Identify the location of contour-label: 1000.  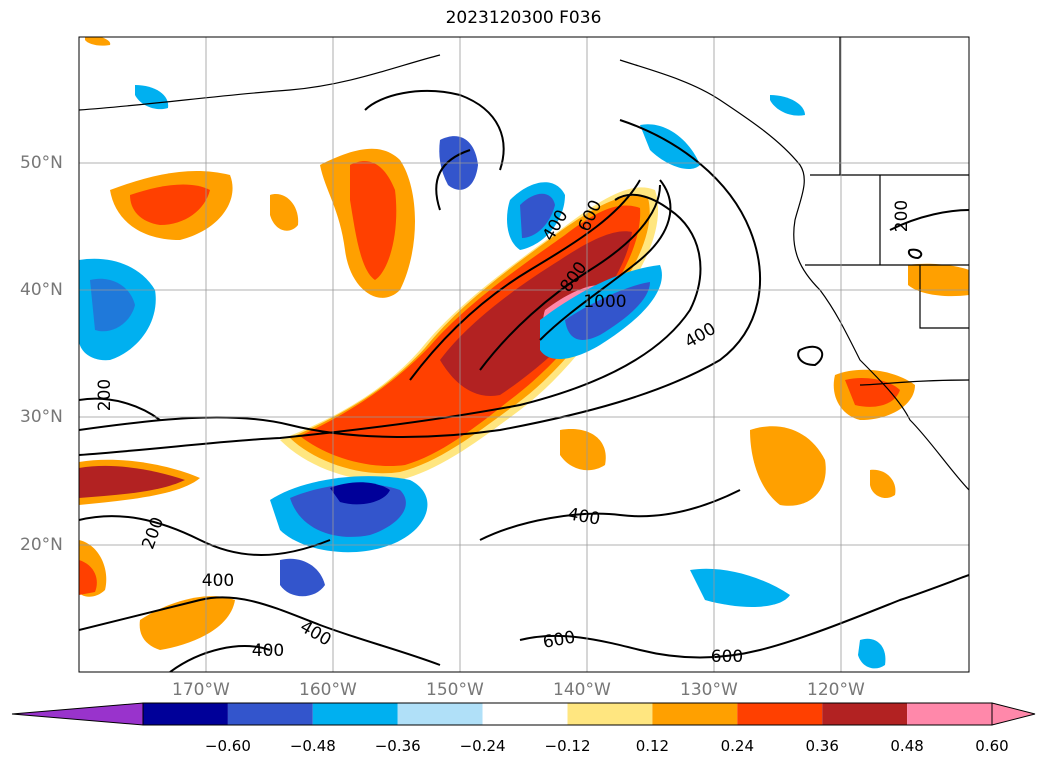
(604, 302).